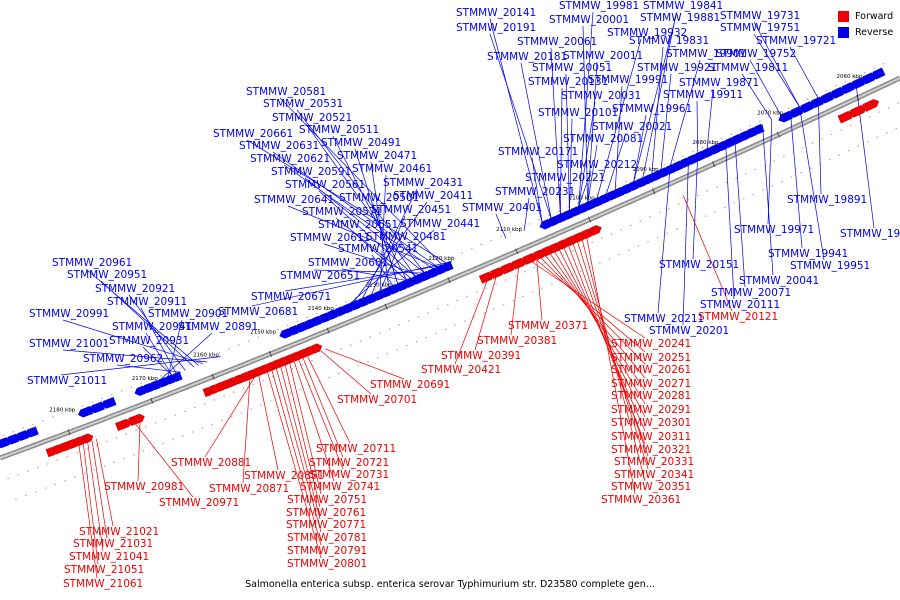  I want to click on reverse-gene-label: STMMW_19911, so click(703, 95).